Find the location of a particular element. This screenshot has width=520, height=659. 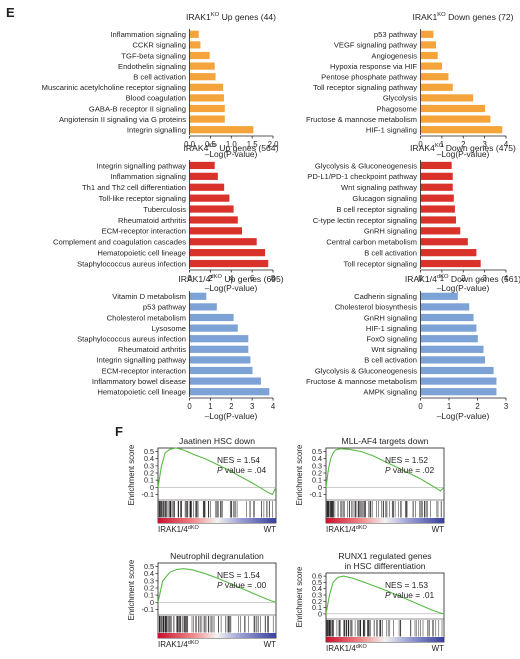

panel-label-e: E is located at coordinates (10, 12).